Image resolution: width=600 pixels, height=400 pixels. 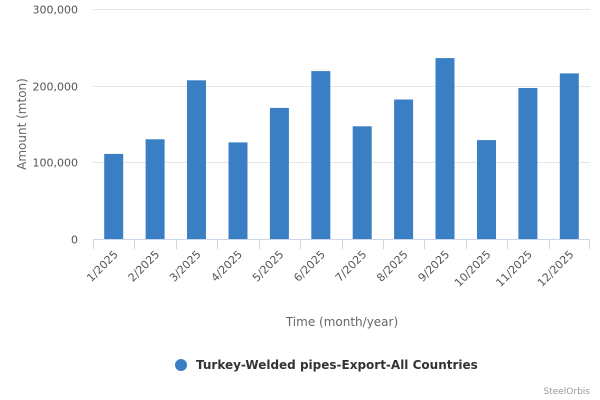 I want to click on y-tick-labels: 0 100,000 200,000 300,000, so click(x=56, y=125).